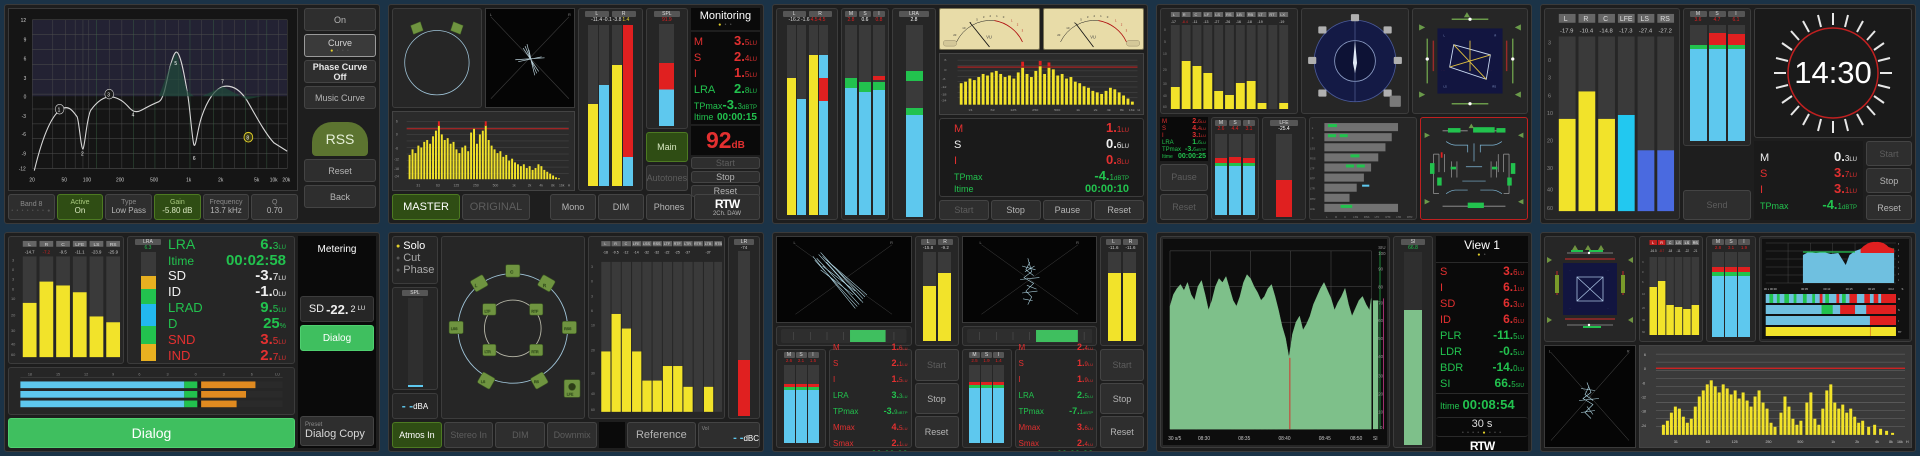  I want to click on eq-type-button: Type Low Pass, so click(129, 207).